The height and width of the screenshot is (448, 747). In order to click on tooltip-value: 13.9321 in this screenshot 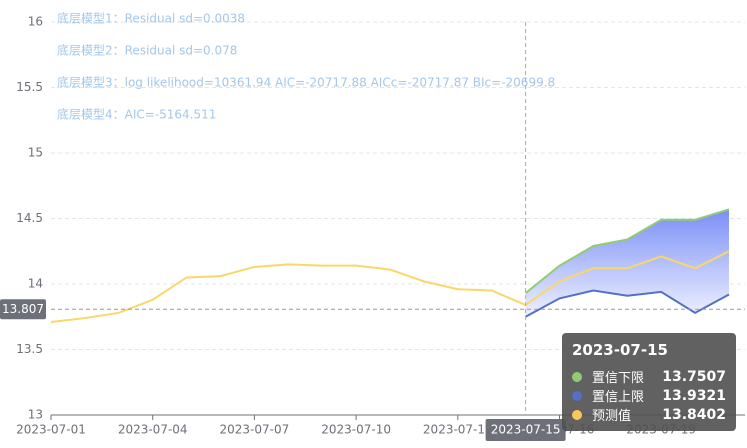, I will do `click(694, 395)`.